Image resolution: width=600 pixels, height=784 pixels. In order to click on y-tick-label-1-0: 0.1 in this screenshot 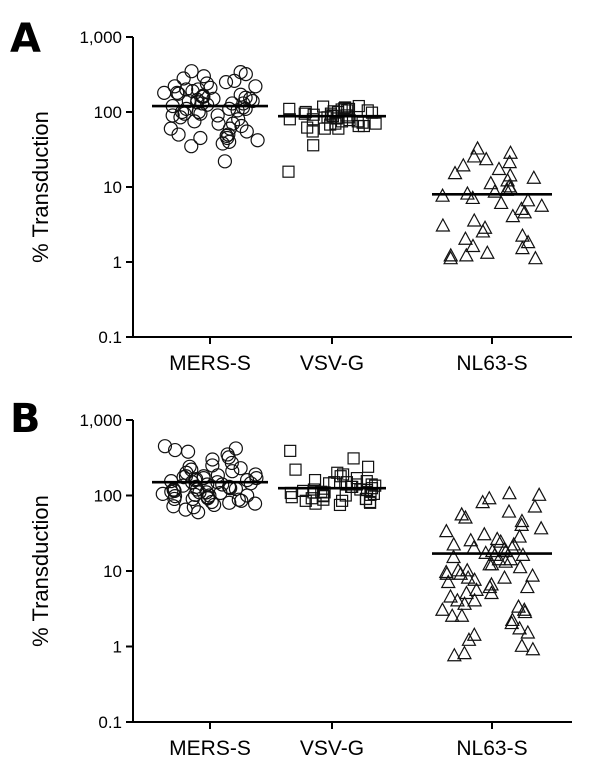, I will do `click(110, 722)`.